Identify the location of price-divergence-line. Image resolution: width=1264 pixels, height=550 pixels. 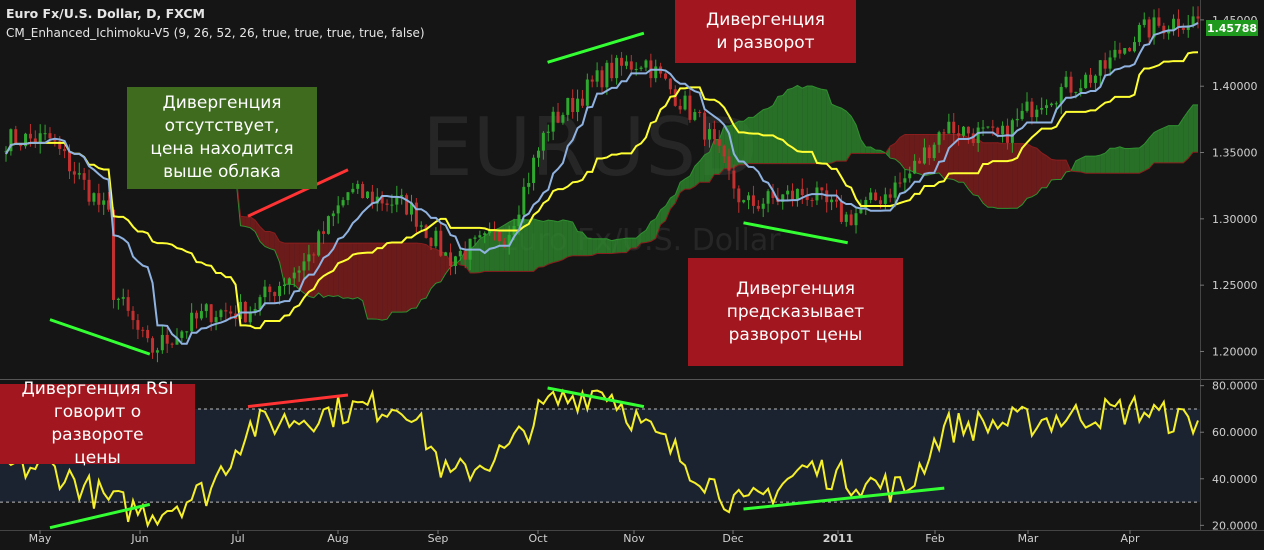
(596, 47).